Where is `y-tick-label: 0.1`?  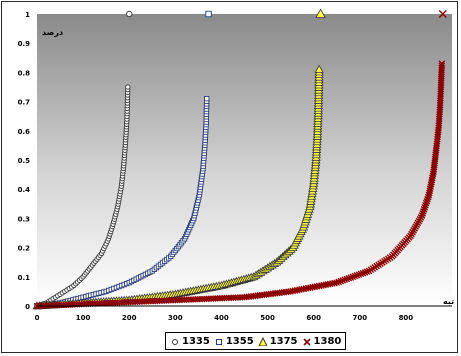 y-tick-label: 0.1 is located at coordinates (24, 278).